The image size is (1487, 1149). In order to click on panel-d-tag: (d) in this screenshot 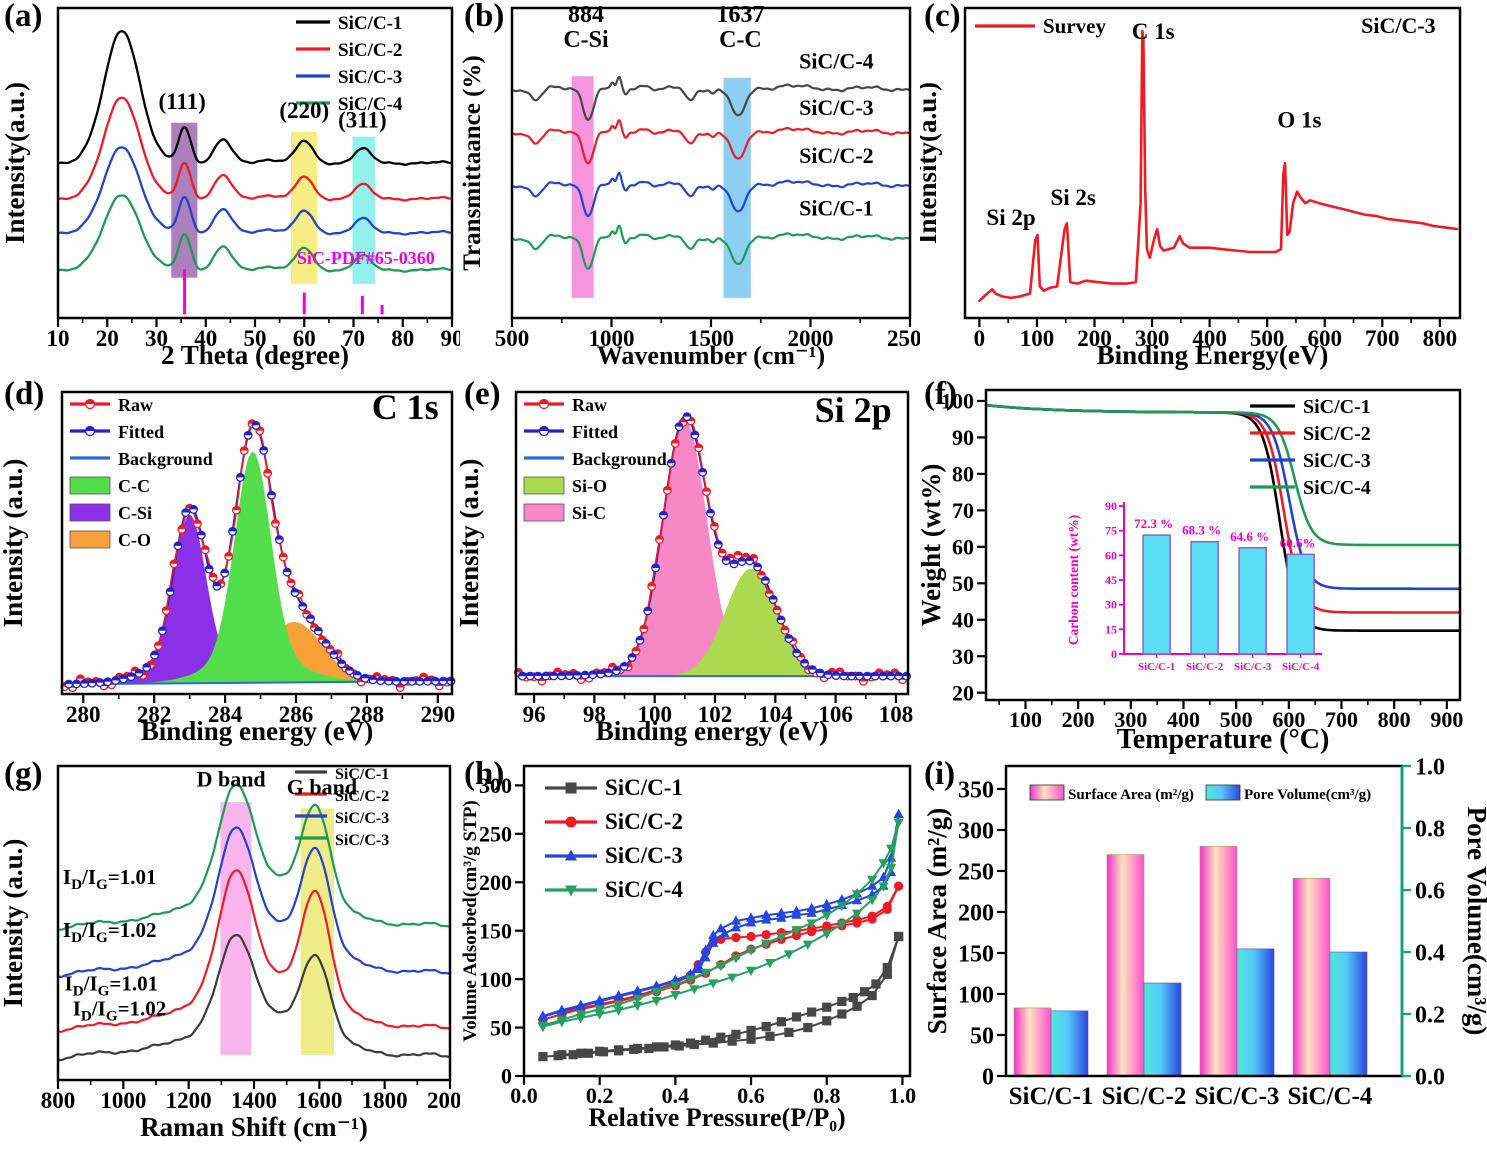, I will do `click(24, 394)`.